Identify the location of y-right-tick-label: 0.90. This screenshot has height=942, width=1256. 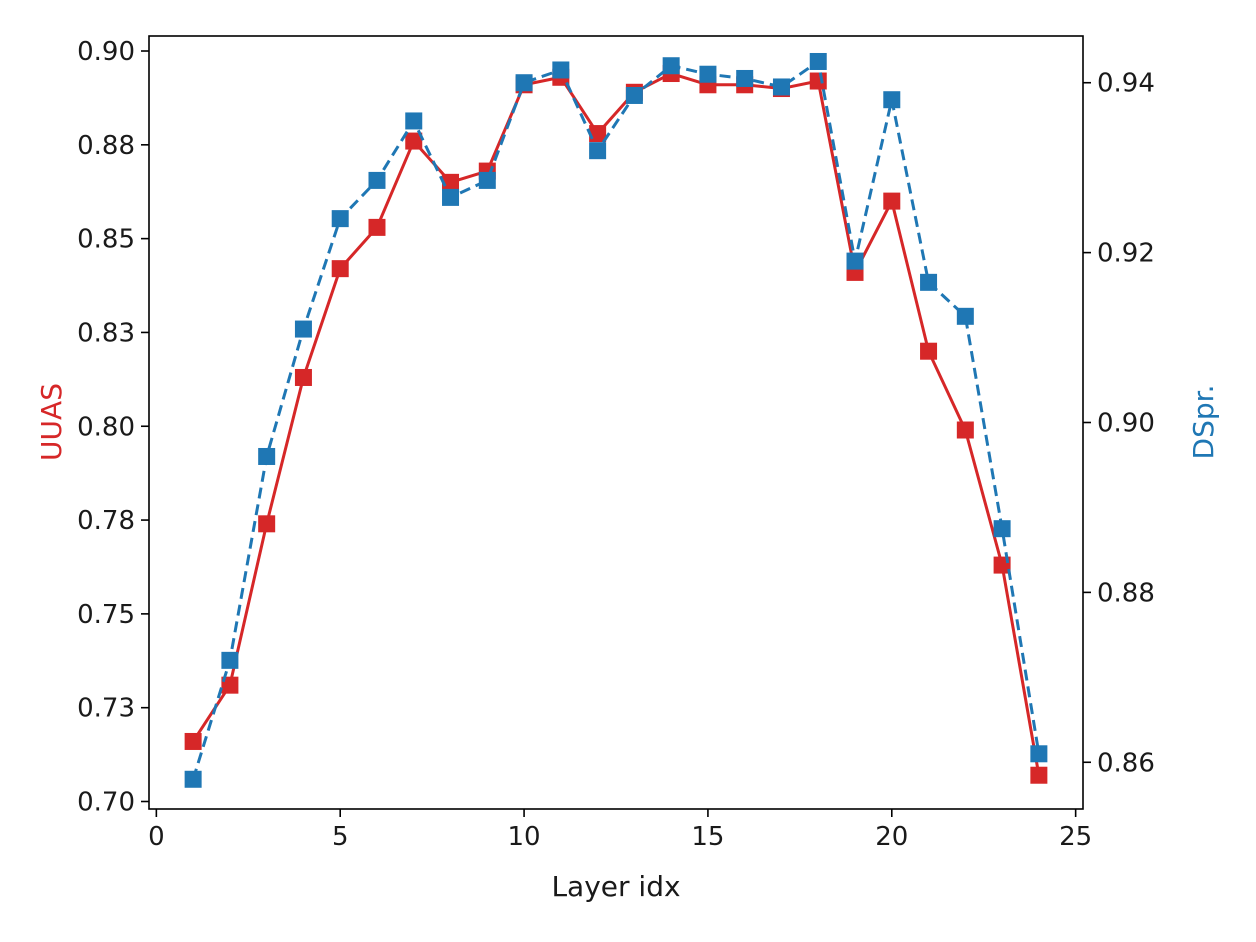
(1126, 424).